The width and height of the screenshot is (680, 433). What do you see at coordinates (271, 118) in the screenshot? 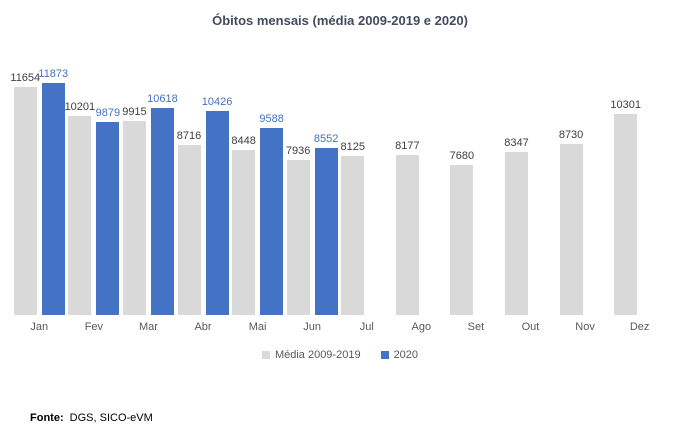
I see `bar-value-label: 9588` at bounding box center [271, 118].